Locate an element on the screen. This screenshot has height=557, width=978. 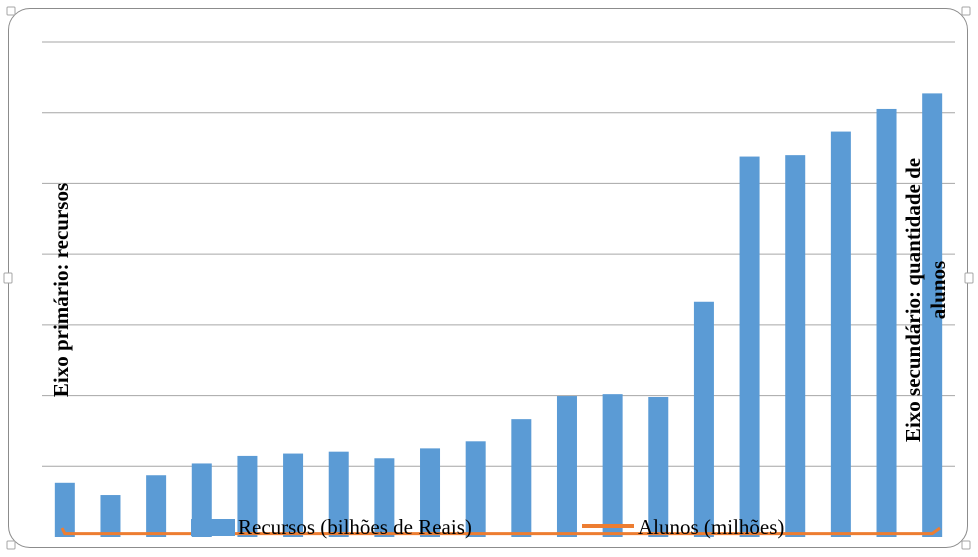
line-series is located at coordinates (500, 531).